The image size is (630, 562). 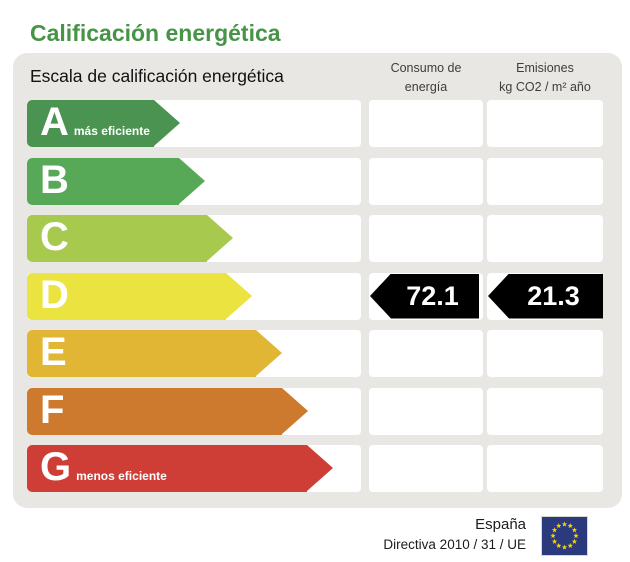 What do you see at coordinates (545, 68) in the screenshot?
I see `emisiones-header-line1: Emisiones` at bounding box center [545, 68].